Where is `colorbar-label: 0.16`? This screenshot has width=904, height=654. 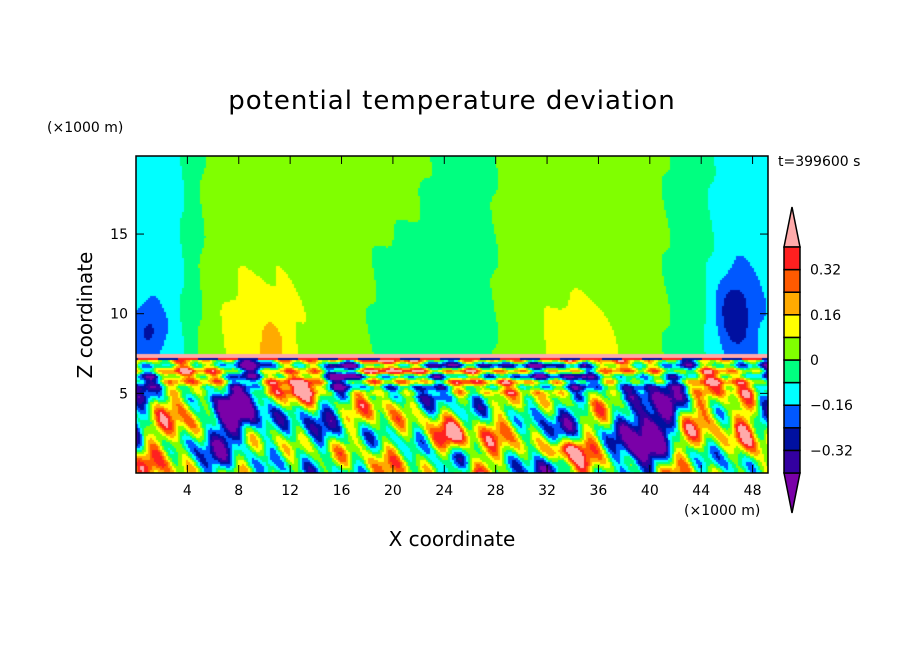 colorbar-label: 0.16 is located at coordinates (825, 316).